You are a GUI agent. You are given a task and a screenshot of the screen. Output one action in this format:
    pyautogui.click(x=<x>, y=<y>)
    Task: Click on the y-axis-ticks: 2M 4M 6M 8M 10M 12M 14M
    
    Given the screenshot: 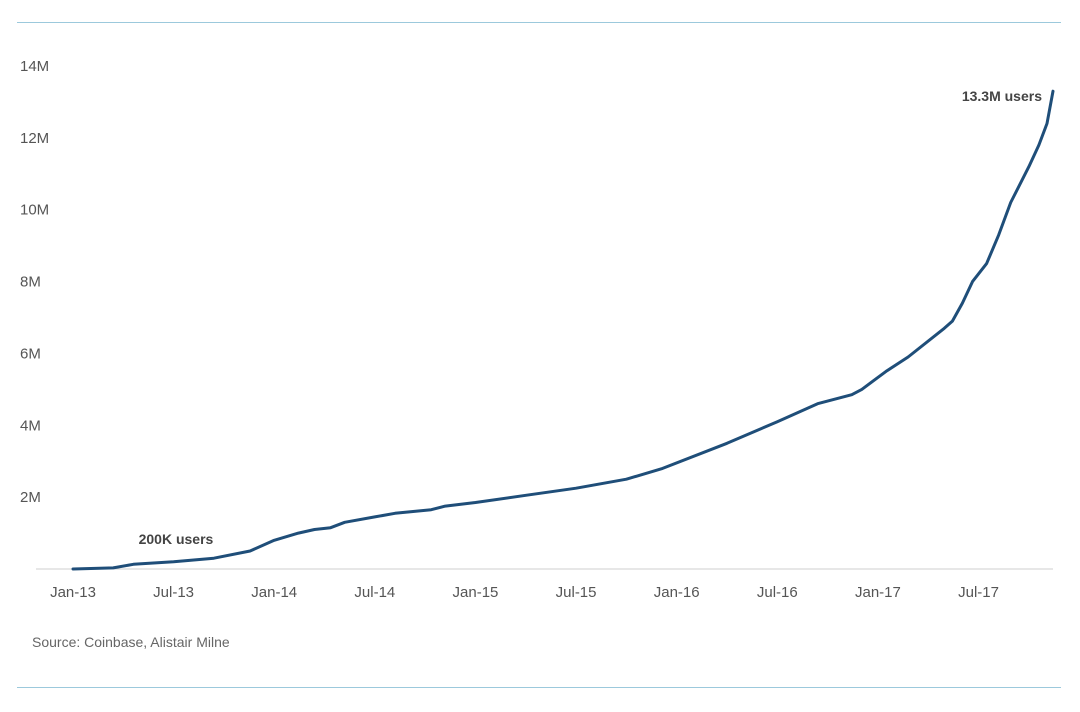 What is the action you would take?
    pyautogui.click(x=34, y=282)
    